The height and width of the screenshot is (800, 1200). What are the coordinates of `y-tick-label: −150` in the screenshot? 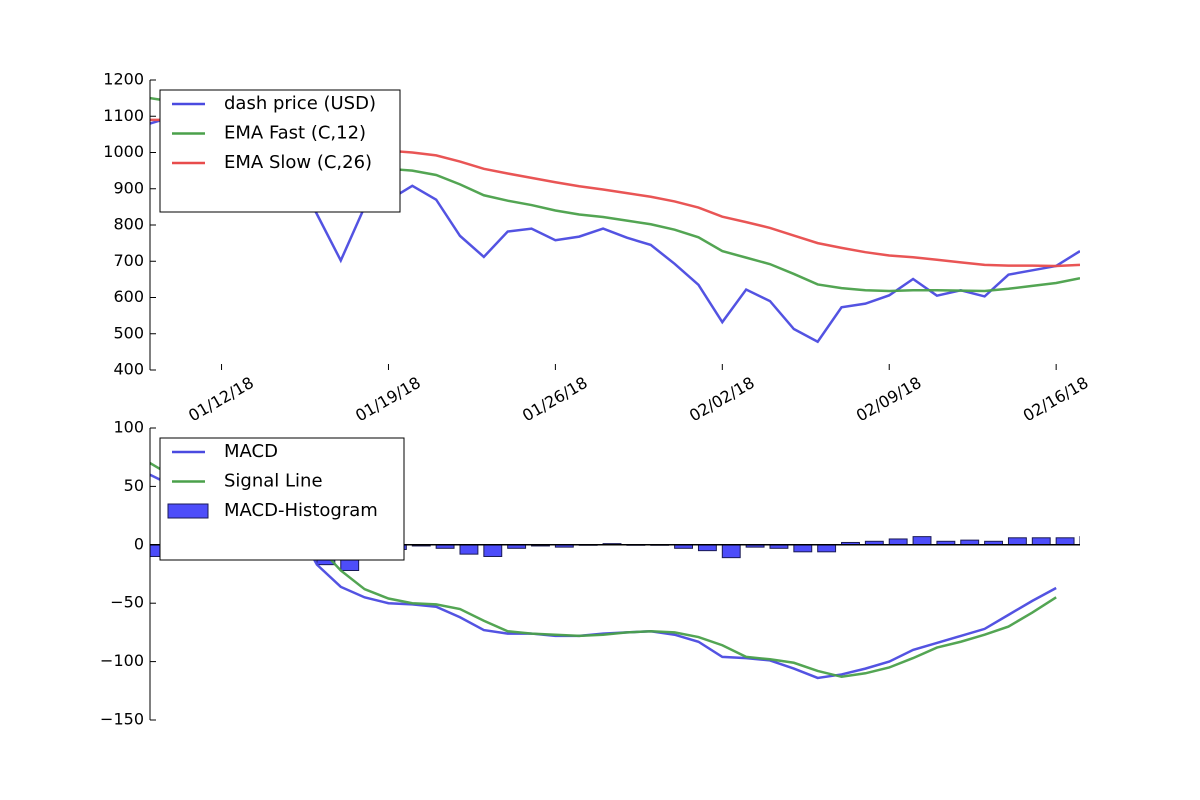 It's located at (122, 719).